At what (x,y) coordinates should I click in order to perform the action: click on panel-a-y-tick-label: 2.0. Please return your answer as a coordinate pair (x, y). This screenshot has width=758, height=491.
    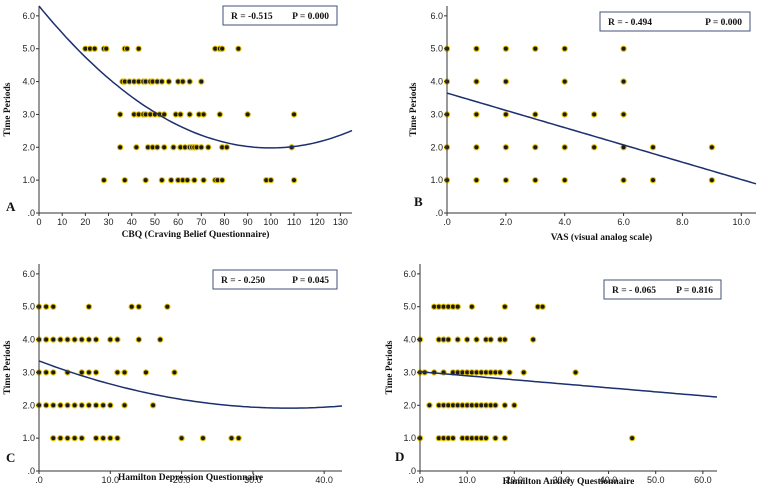
    Looking at the image, I should click on (28, 147).